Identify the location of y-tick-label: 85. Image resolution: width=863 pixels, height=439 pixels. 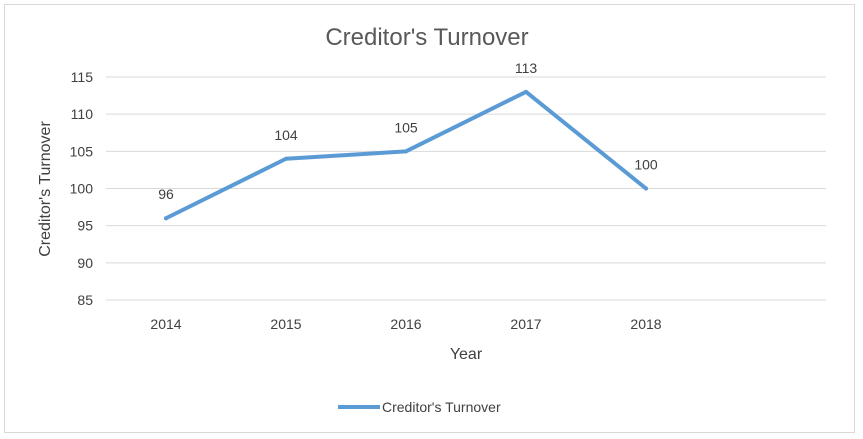
(85, 300).